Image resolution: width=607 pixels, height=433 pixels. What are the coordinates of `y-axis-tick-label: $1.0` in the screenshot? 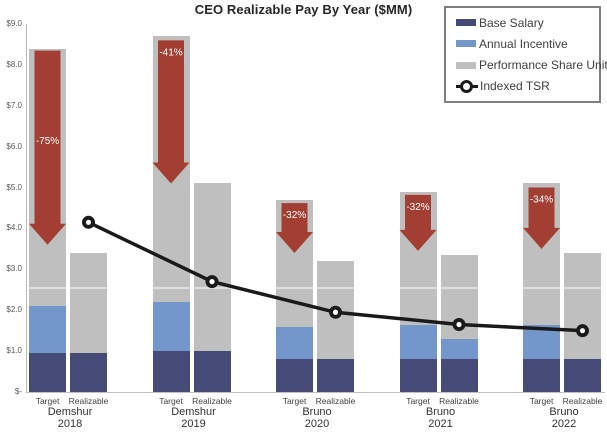 It's located at (14, 351).